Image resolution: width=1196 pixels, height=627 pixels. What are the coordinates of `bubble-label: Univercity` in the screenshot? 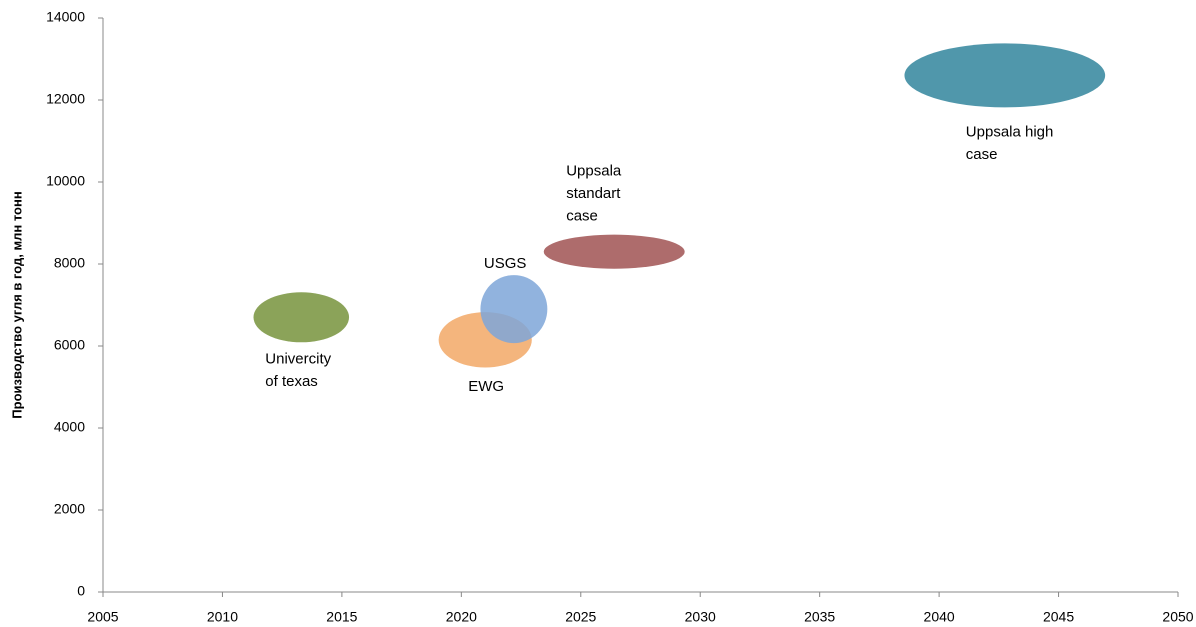 It's located at (298, 358).